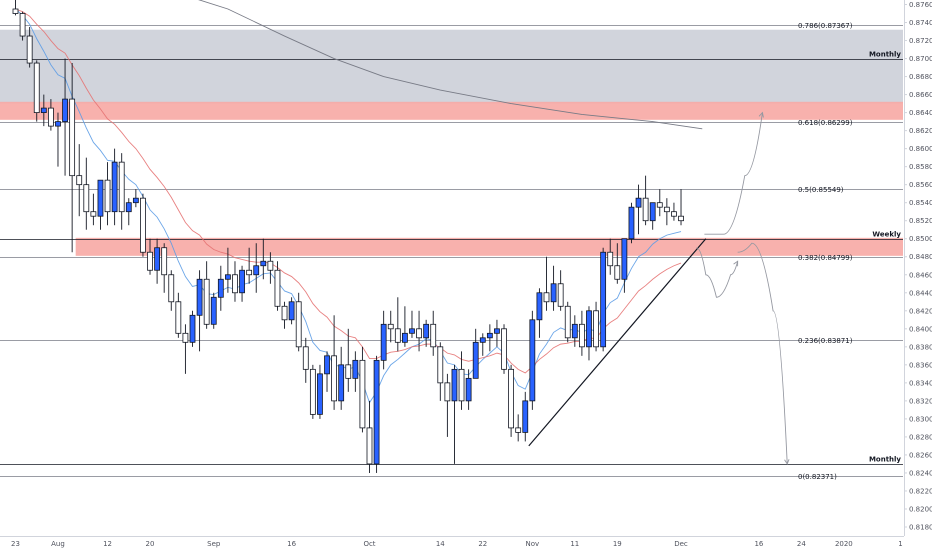 The height and width of the screenshot is (550, 932). I want to click on candle-body-bearish, so click(659, 205).